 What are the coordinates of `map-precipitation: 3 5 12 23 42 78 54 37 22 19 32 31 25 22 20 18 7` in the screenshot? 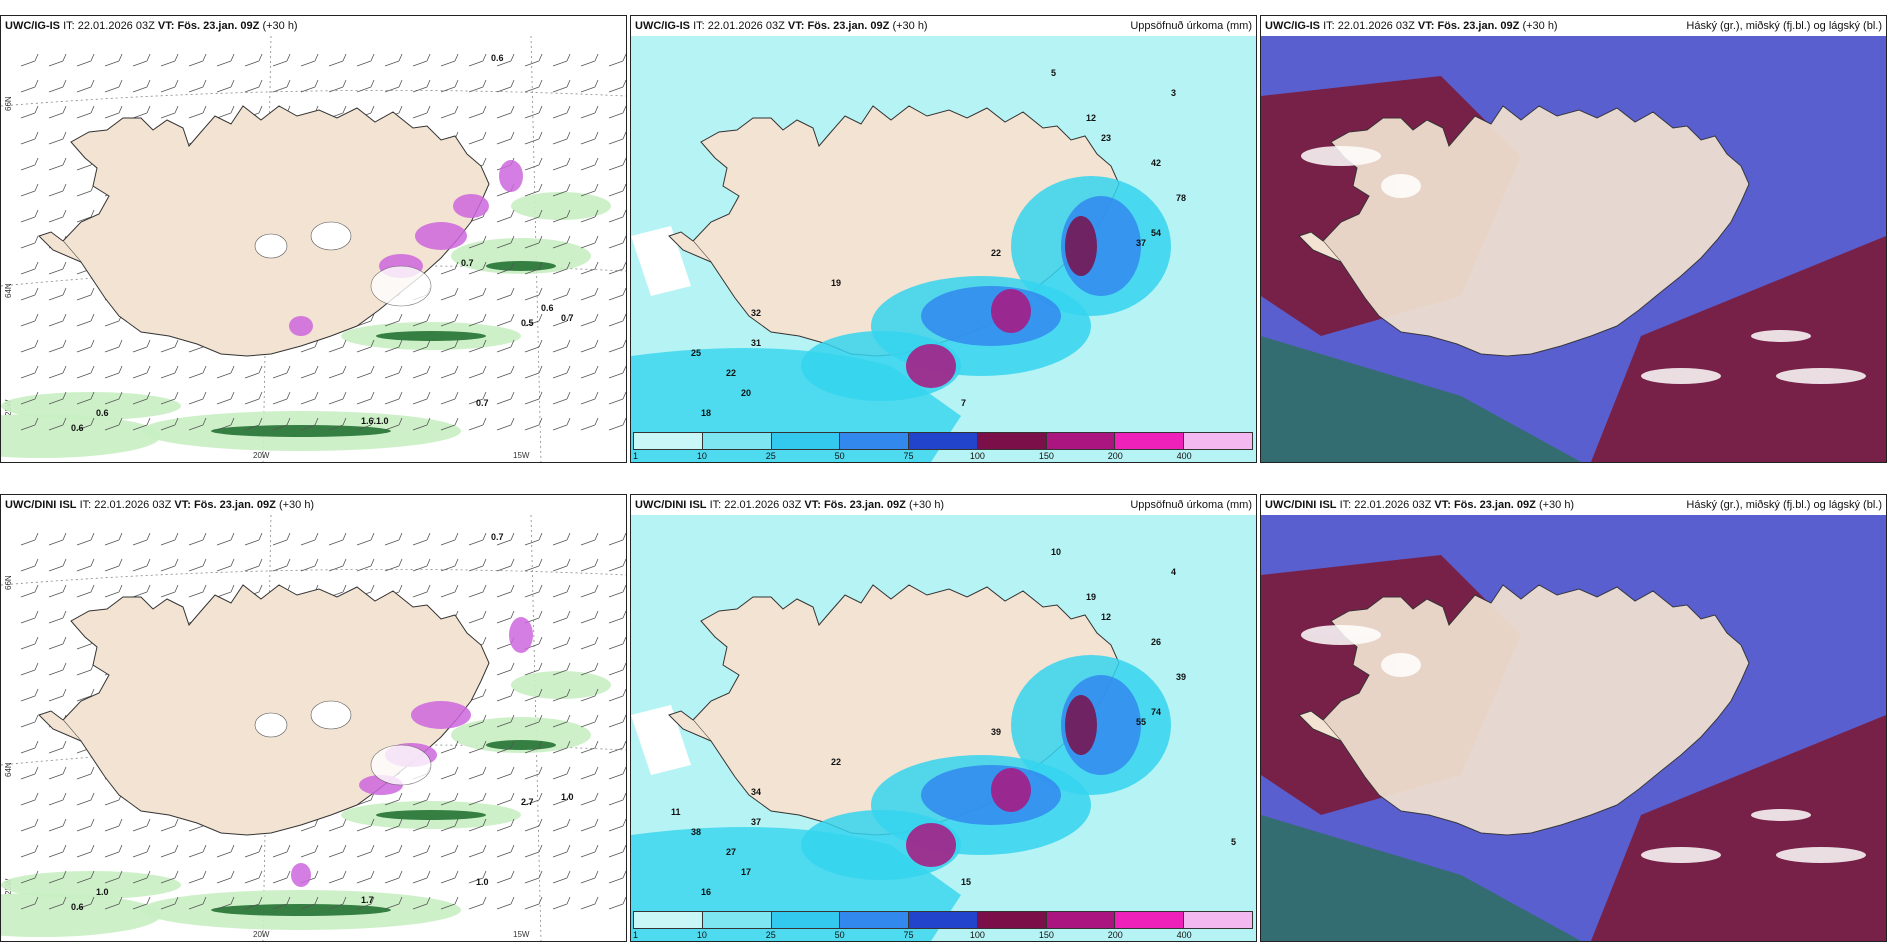 It's located at (943, 249).